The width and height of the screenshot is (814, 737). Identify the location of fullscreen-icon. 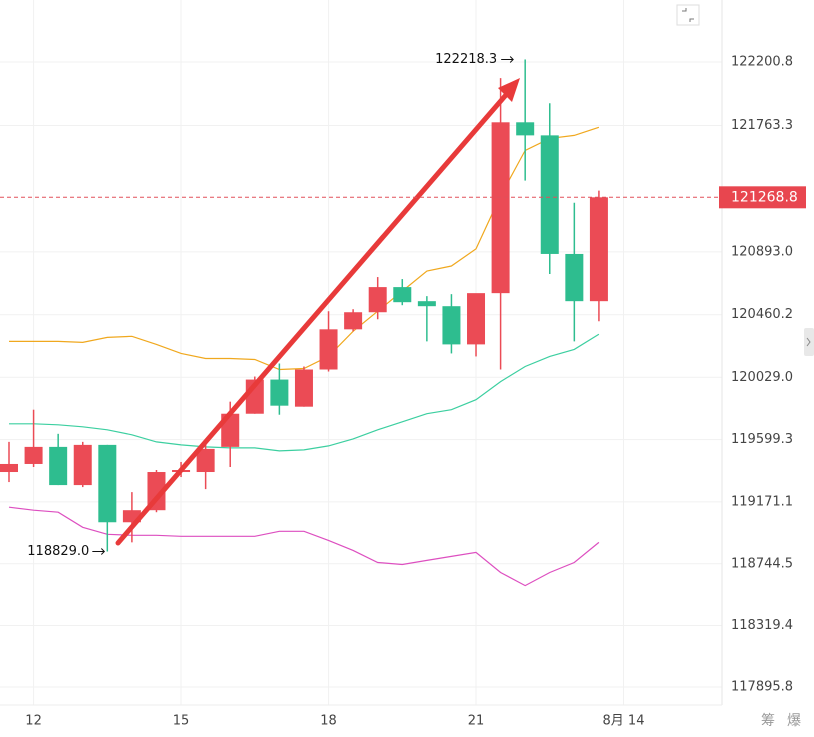
(688, 15).